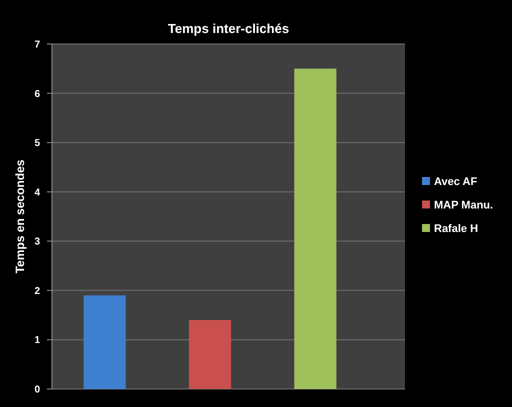 The image size is (512, 407). I want to click on legend-label: Avec AF, so click(456, 182).